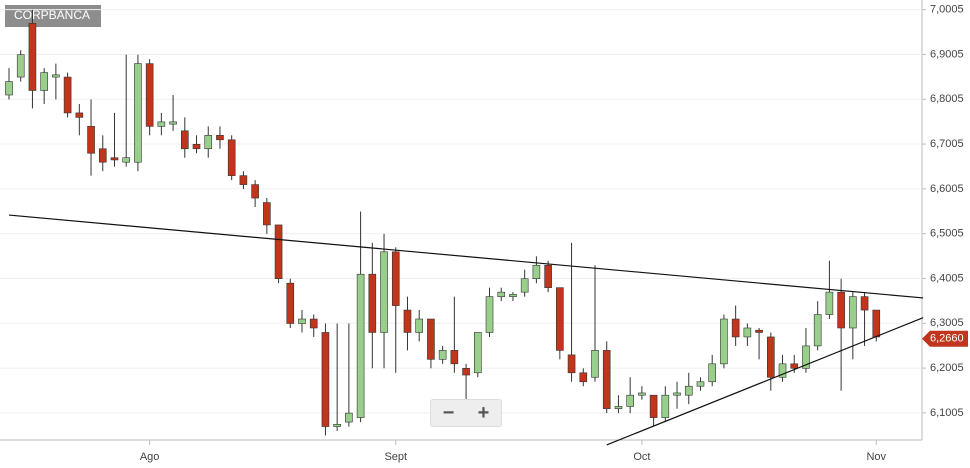  I want to click on x-tick-label: Nov, so click(876, 457).